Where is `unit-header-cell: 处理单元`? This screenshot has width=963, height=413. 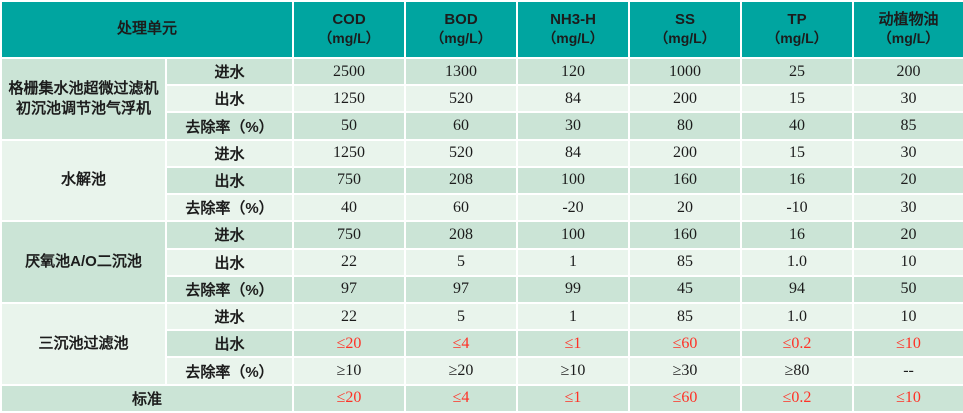
unit-header-cell: 处理单元 is located at coordinates (147, 29).